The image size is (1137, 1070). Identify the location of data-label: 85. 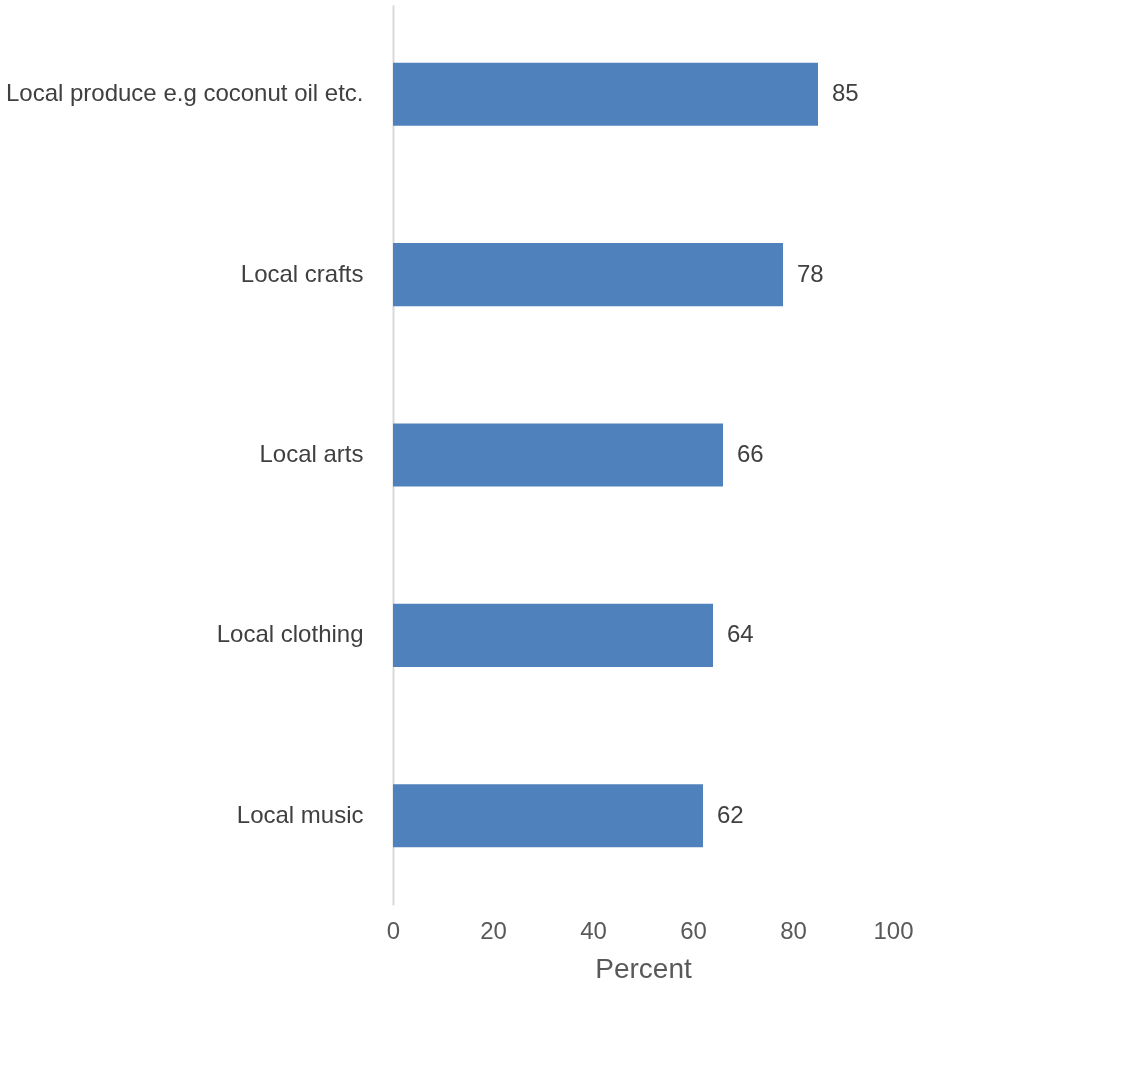
(845, 93).